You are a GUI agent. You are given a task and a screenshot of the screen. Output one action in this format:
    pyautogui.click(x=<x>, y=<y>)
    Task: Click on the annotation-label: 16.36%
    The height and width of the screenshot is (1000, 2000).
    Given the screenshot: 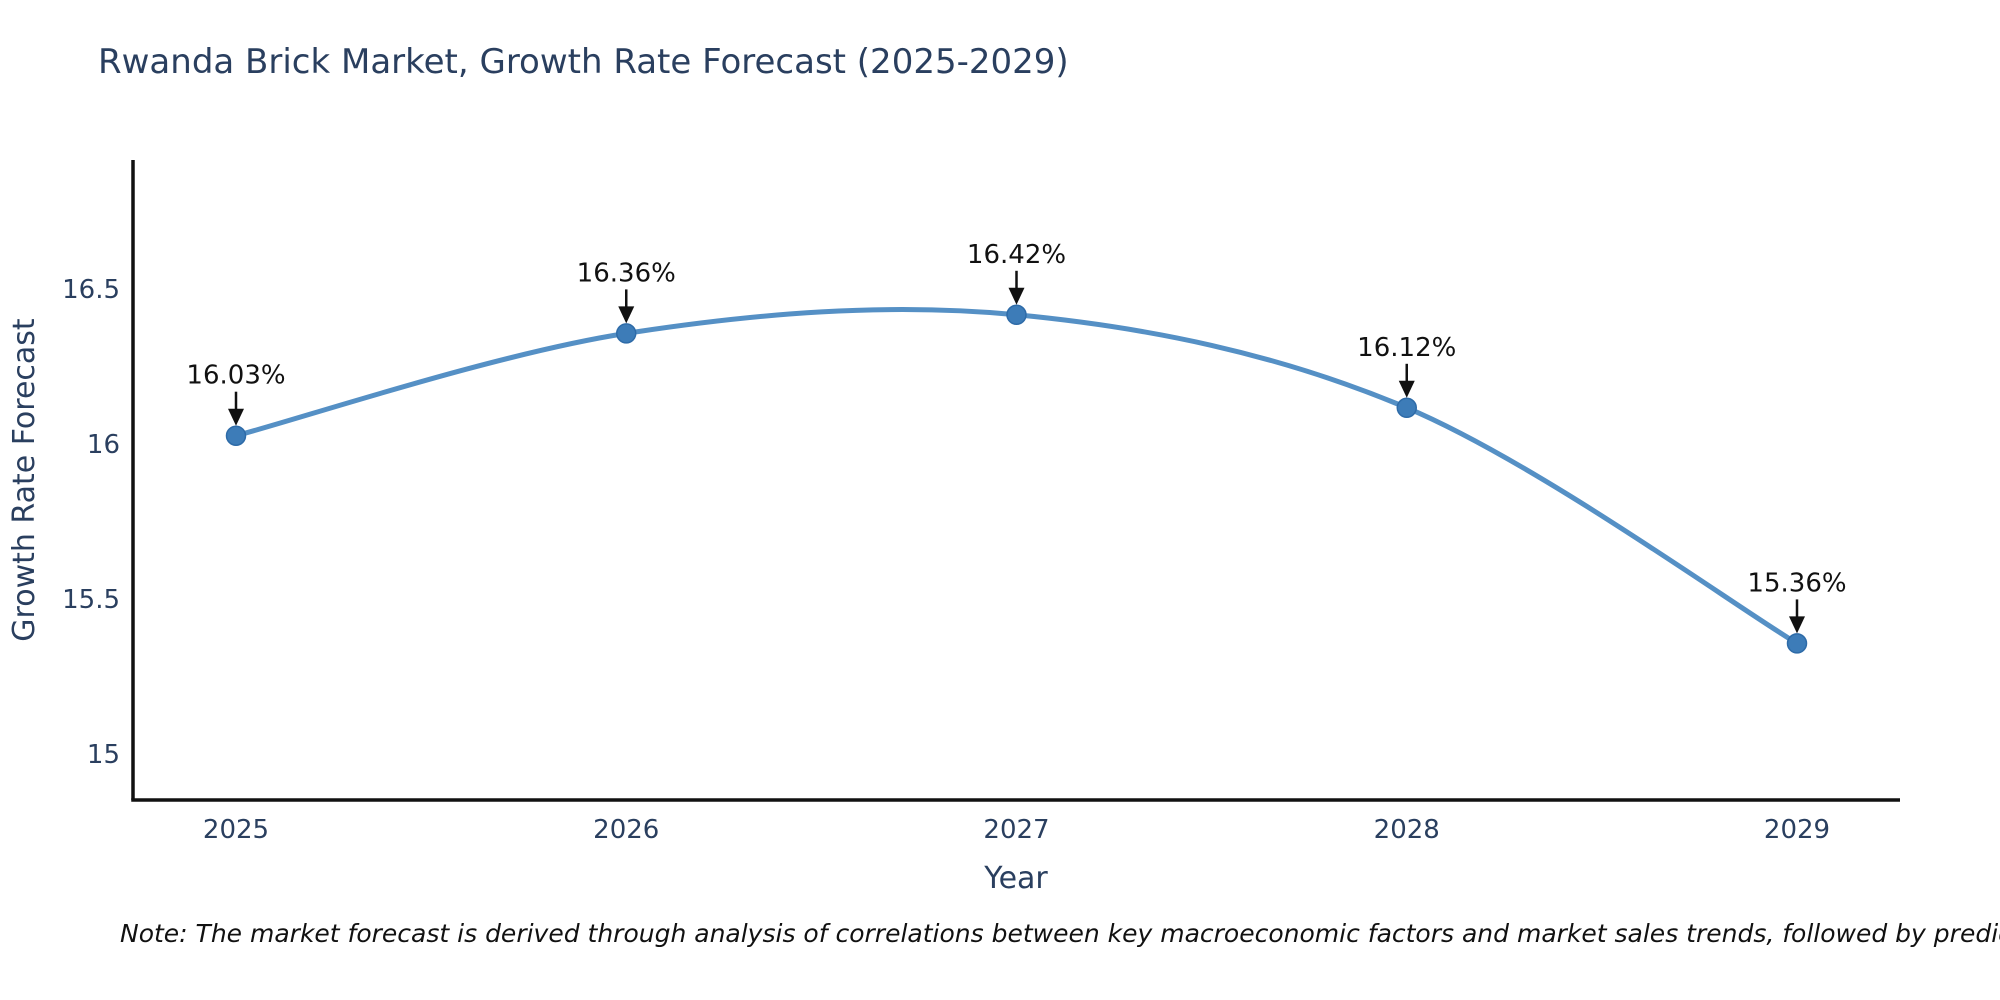 What is the action you would take?
    pyautogui.click(x=626, y=273)
    